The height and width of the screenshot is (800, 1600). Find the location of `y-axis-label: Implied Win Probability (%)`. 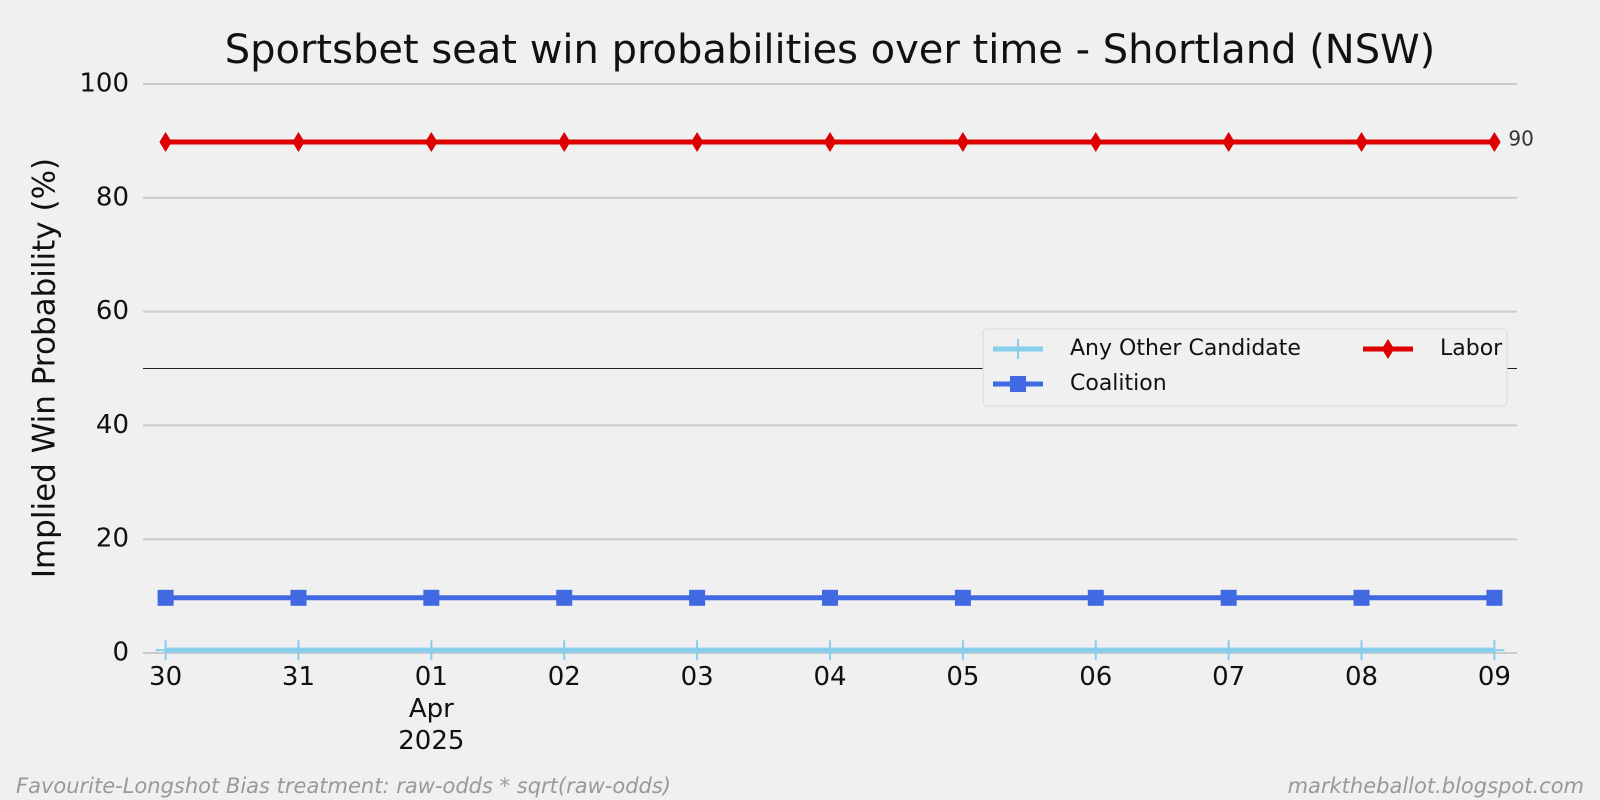

y-axis-label: Implied Win Probability (%) is located at coordinates (45, 368).